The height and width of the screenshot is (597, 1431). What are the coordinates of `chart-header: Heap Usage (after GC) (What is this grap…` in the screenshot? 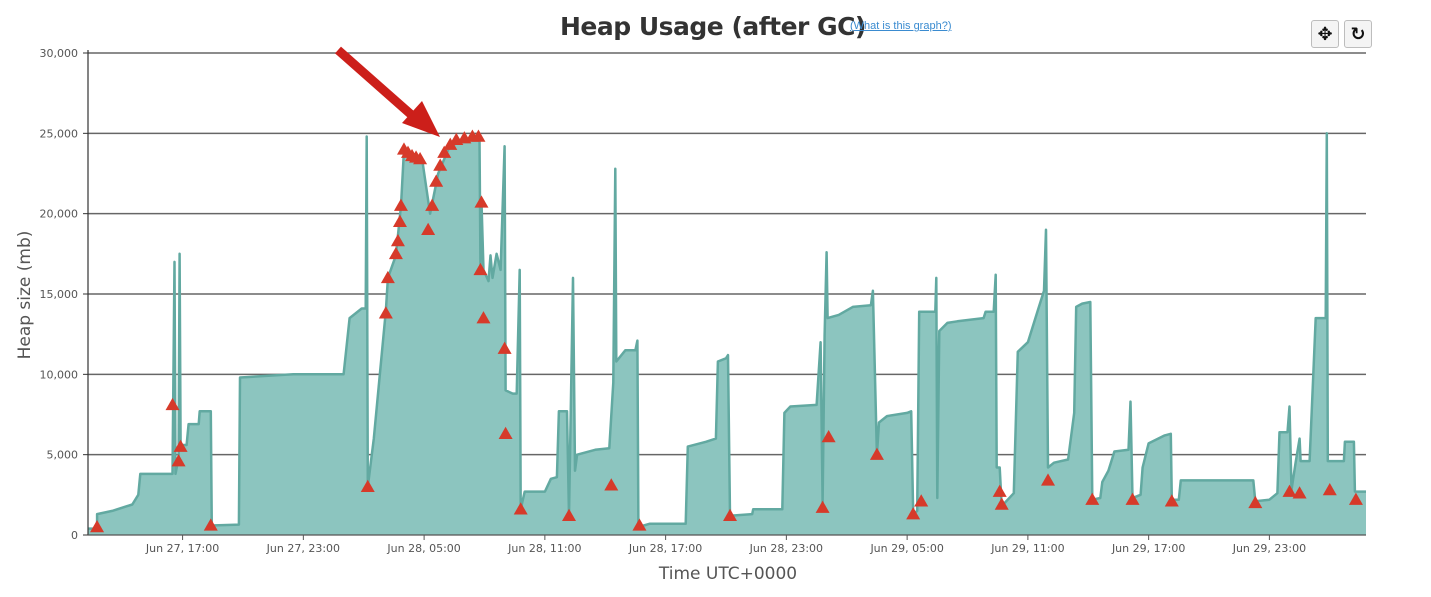 It's located at (715, 28).